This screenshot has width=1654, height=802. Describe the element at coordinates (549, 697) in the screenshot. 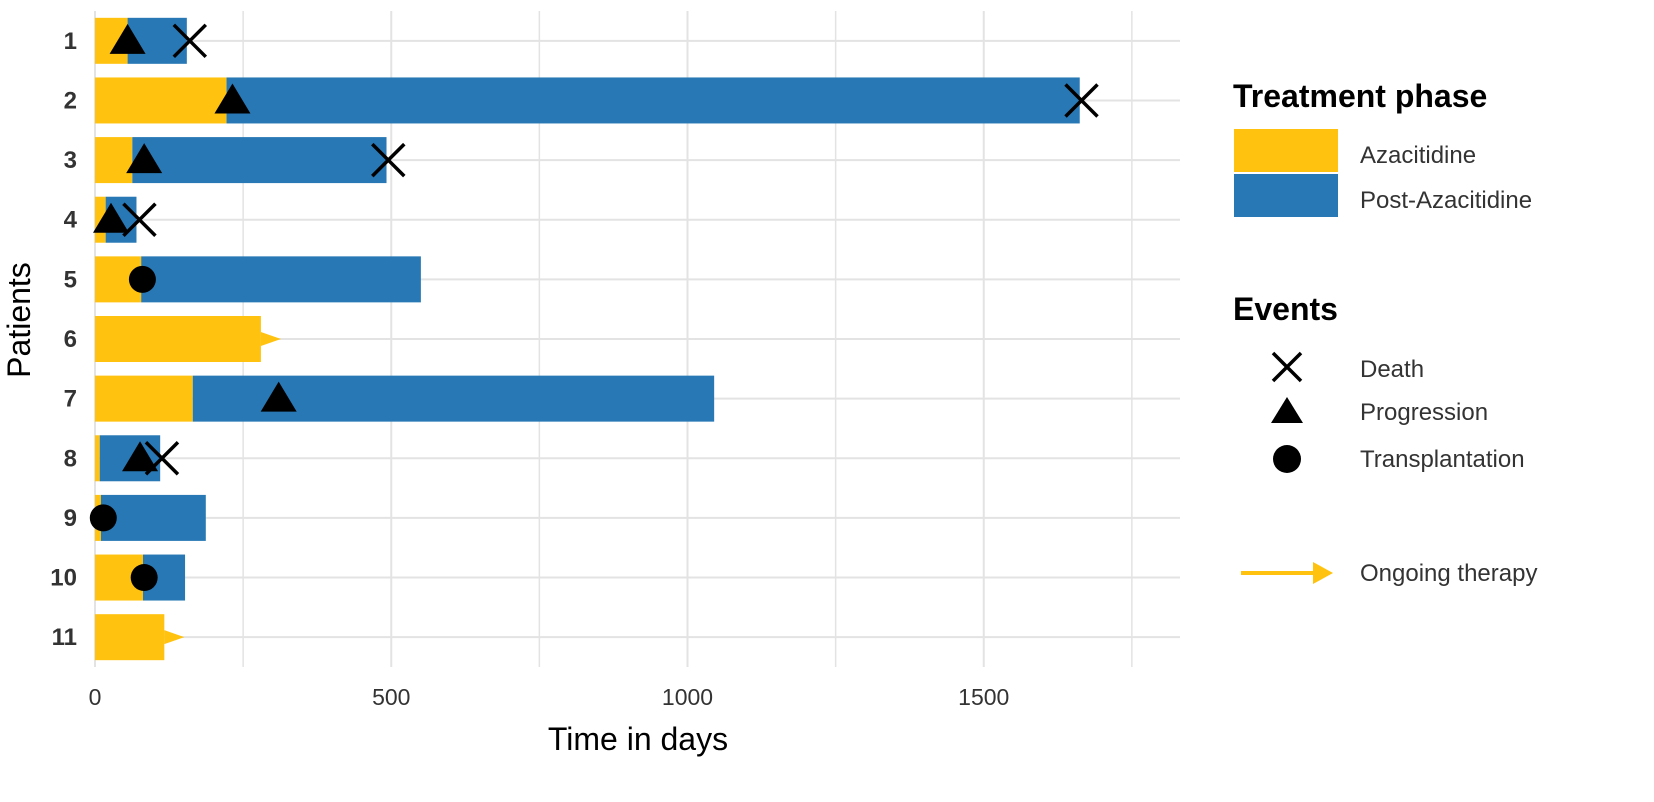

I see `x-axis-ticks: 0 500 1000 1500` at that location.